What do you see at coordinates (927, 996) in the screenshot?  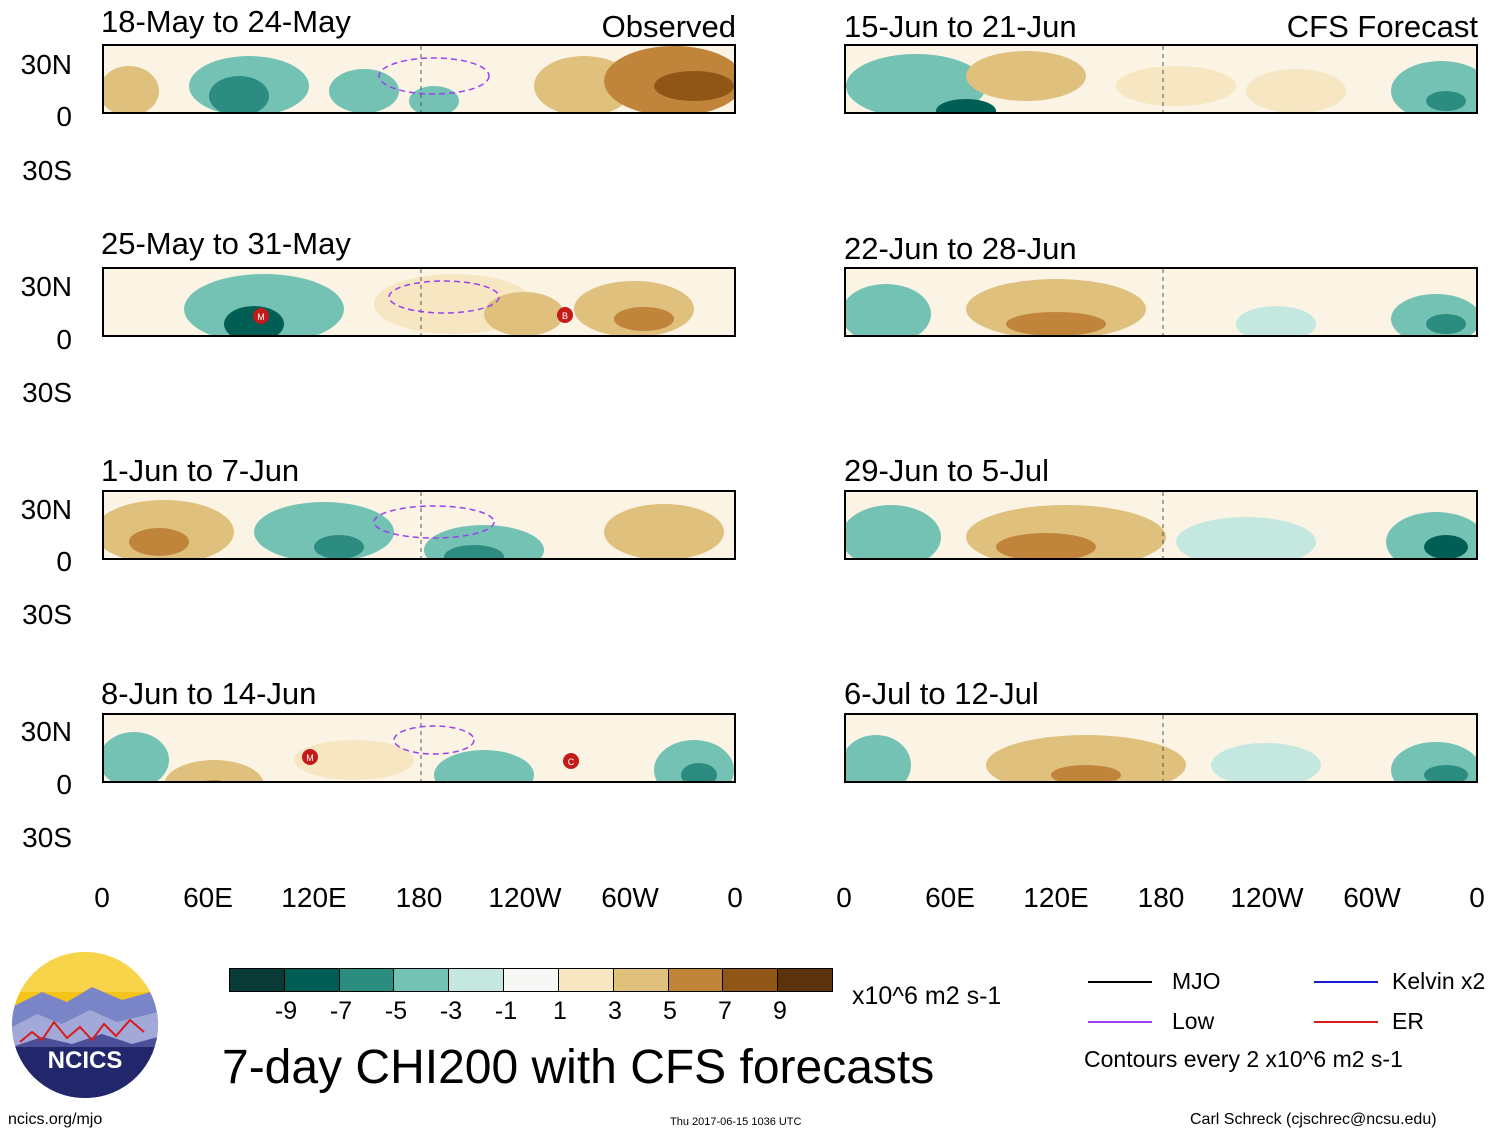 I see `colorbar-units: x10^6 m2 s-1` at bounding box center [927, 996].